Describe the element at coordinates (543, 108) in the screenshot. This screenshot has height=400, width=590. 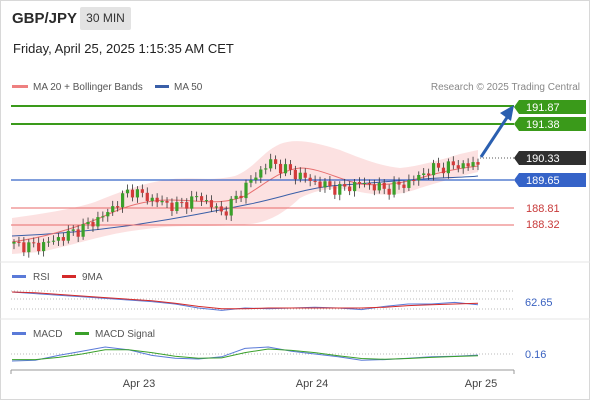
I see `svg-text: 191.87` at that location.